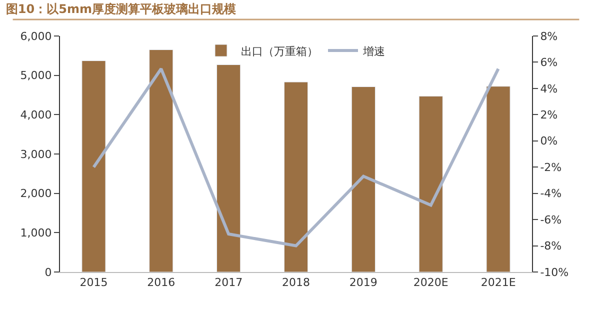 This screenshot has width=592, height=320. Describe the element at coordinates (498, 283) in the screenshot. I see `x-tick-label: 2021E` at that location.